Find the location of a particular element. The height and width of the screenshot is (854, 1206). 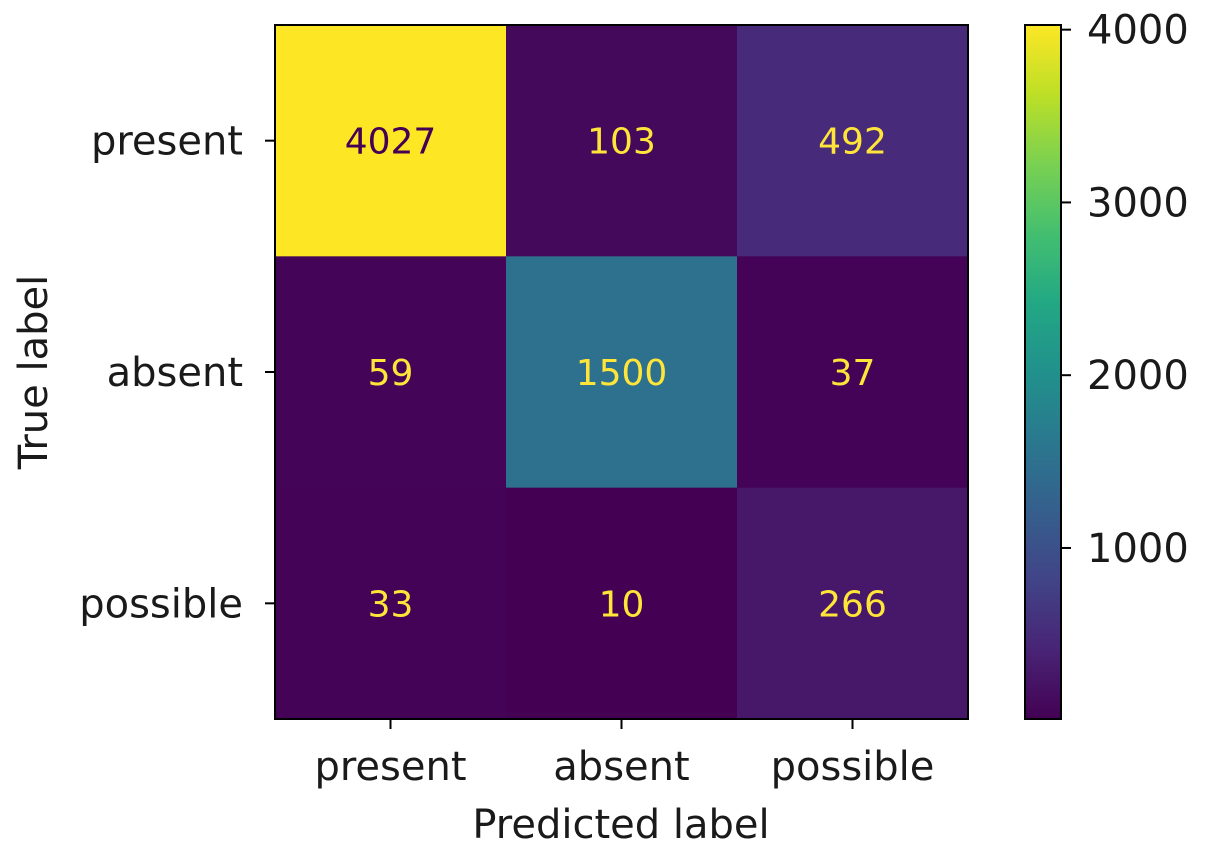

heatmap-cell-value: 1500 is located at coordinates (622, 373).